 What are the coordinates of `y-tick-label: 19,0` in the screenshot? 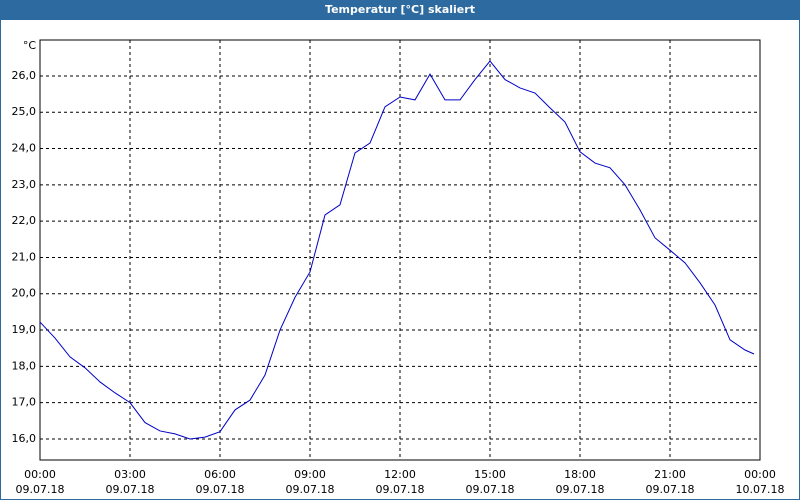 It's located at (24, 329).